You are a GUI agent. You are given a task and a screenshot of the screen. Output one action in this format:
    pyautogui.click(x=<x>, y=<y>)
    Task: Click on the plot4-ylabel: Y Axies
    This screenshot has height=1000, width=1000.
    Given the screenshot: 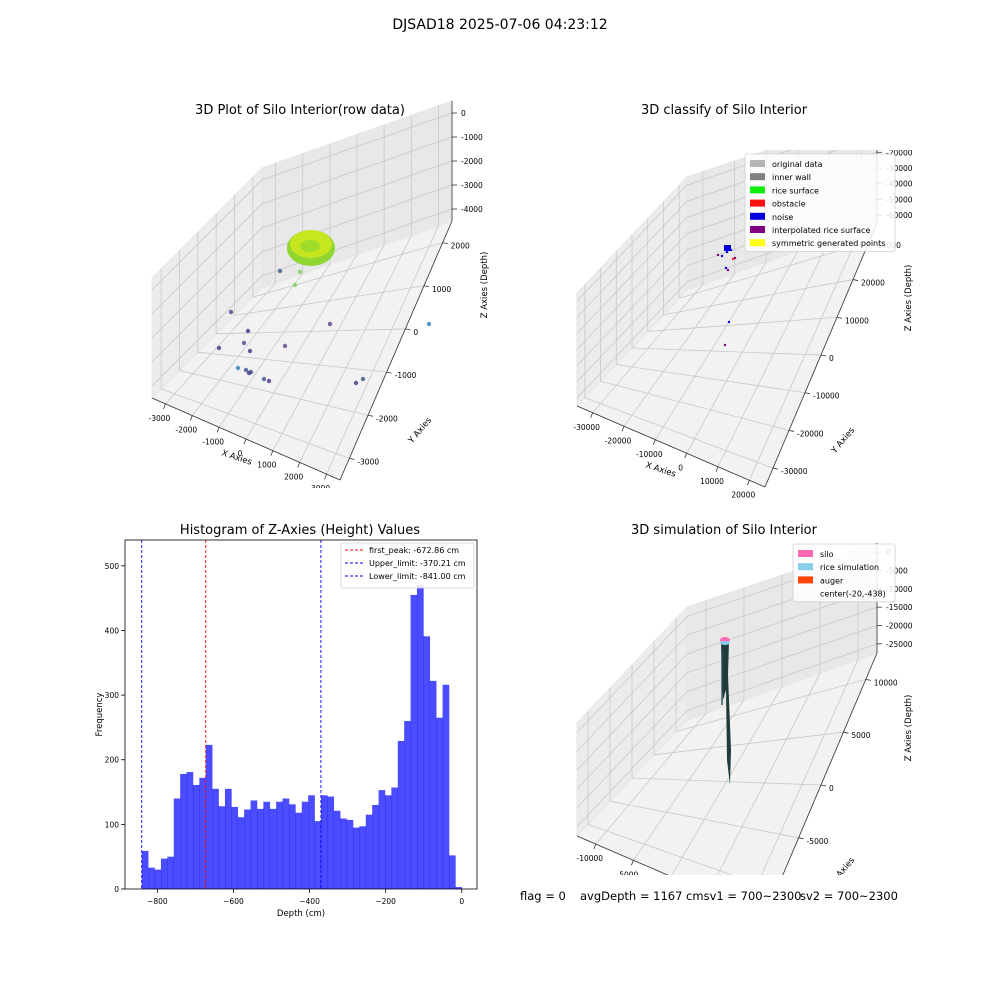 What is the action you would take?
    pyautogui.click(x=843, y=865)
    